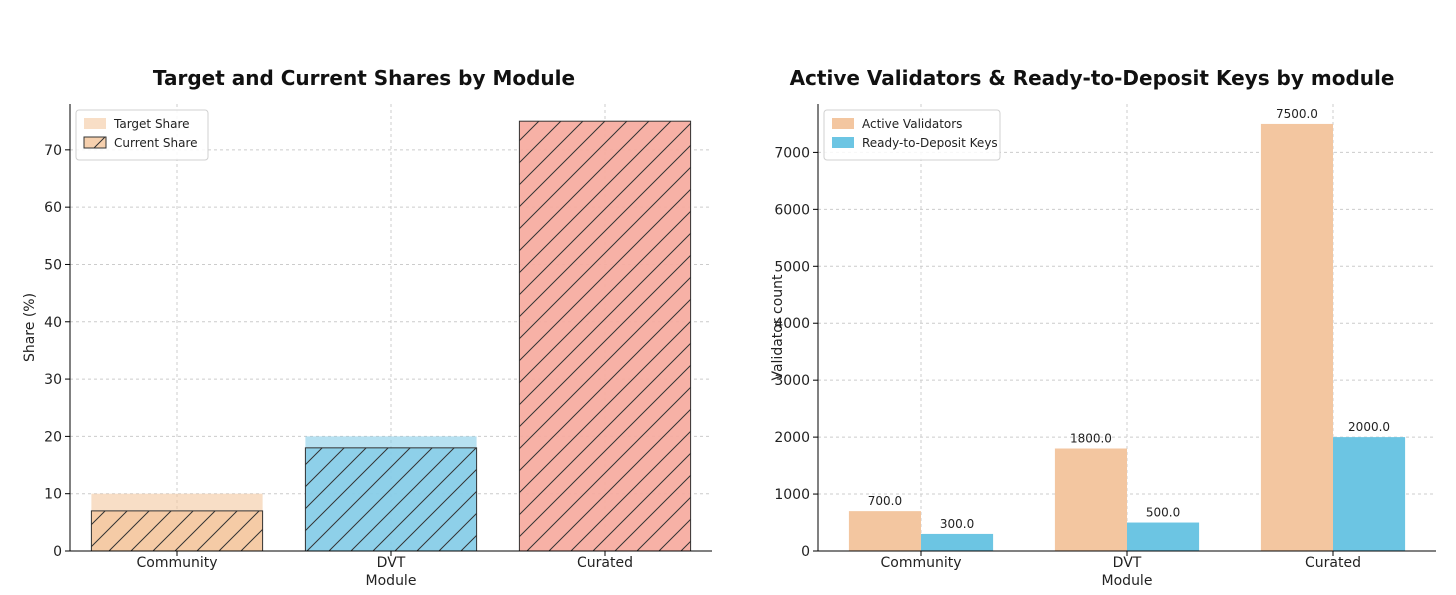 The width and height of the screenshot is (1456, 595). Describe the element at coordinates (1163, 513) in the screenshot. I see `ready-to-deposit-keys-label-dvt: 500.0` at that location.